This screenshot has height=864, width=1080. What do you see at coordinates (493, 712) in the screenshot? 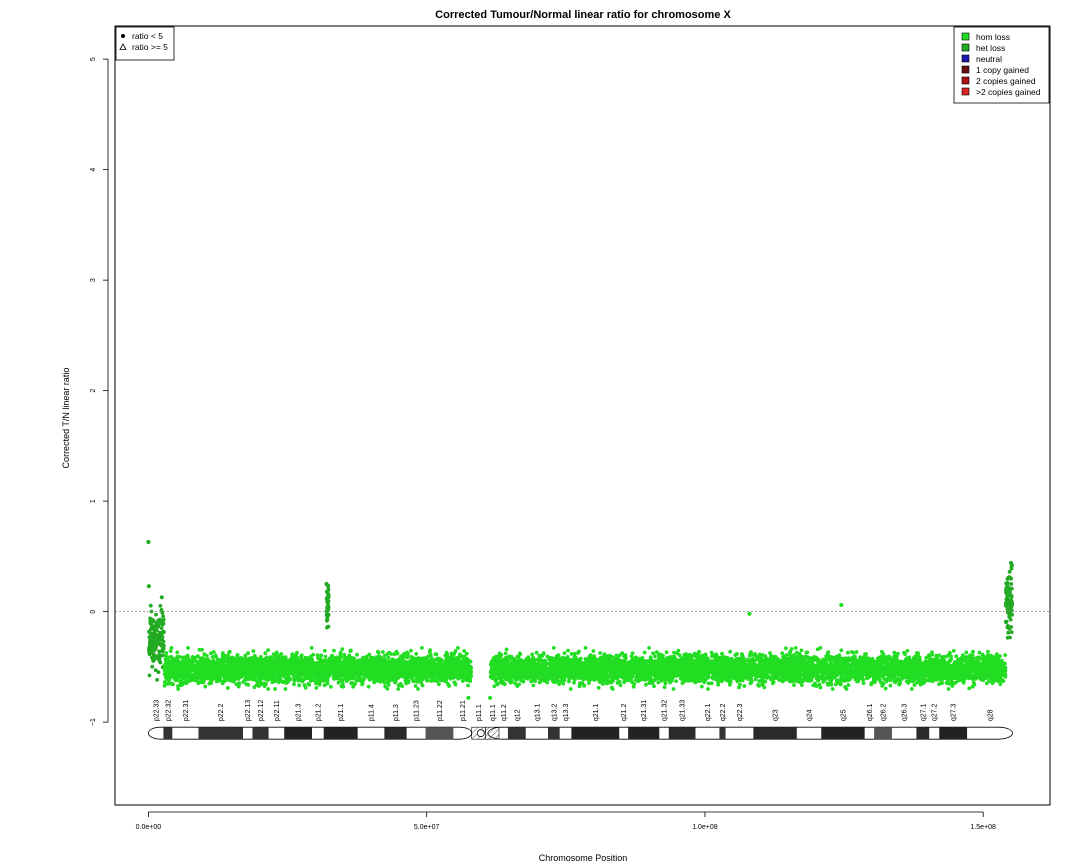
I see `ideogram-band-label: q11.1` at bounding box center [493, 712].